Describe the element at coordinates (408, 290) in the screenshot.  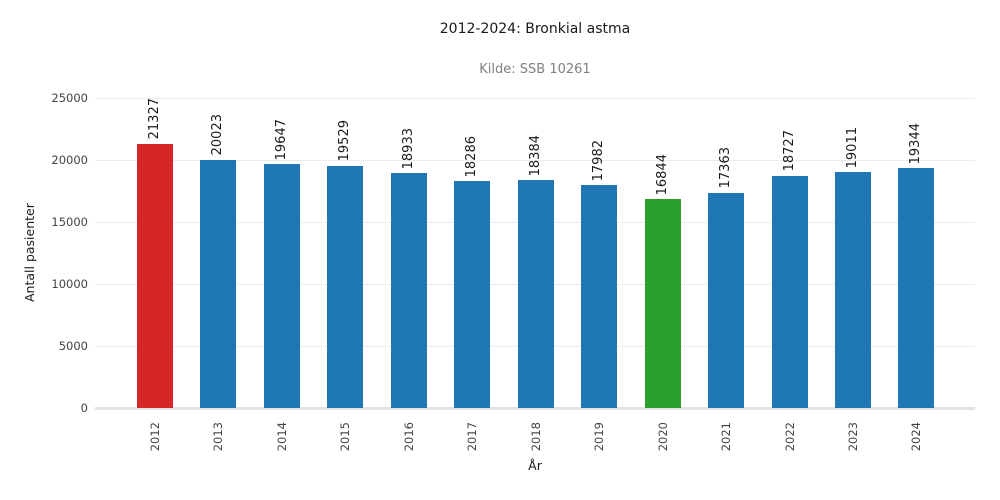
I see `bar-2016` at that location.